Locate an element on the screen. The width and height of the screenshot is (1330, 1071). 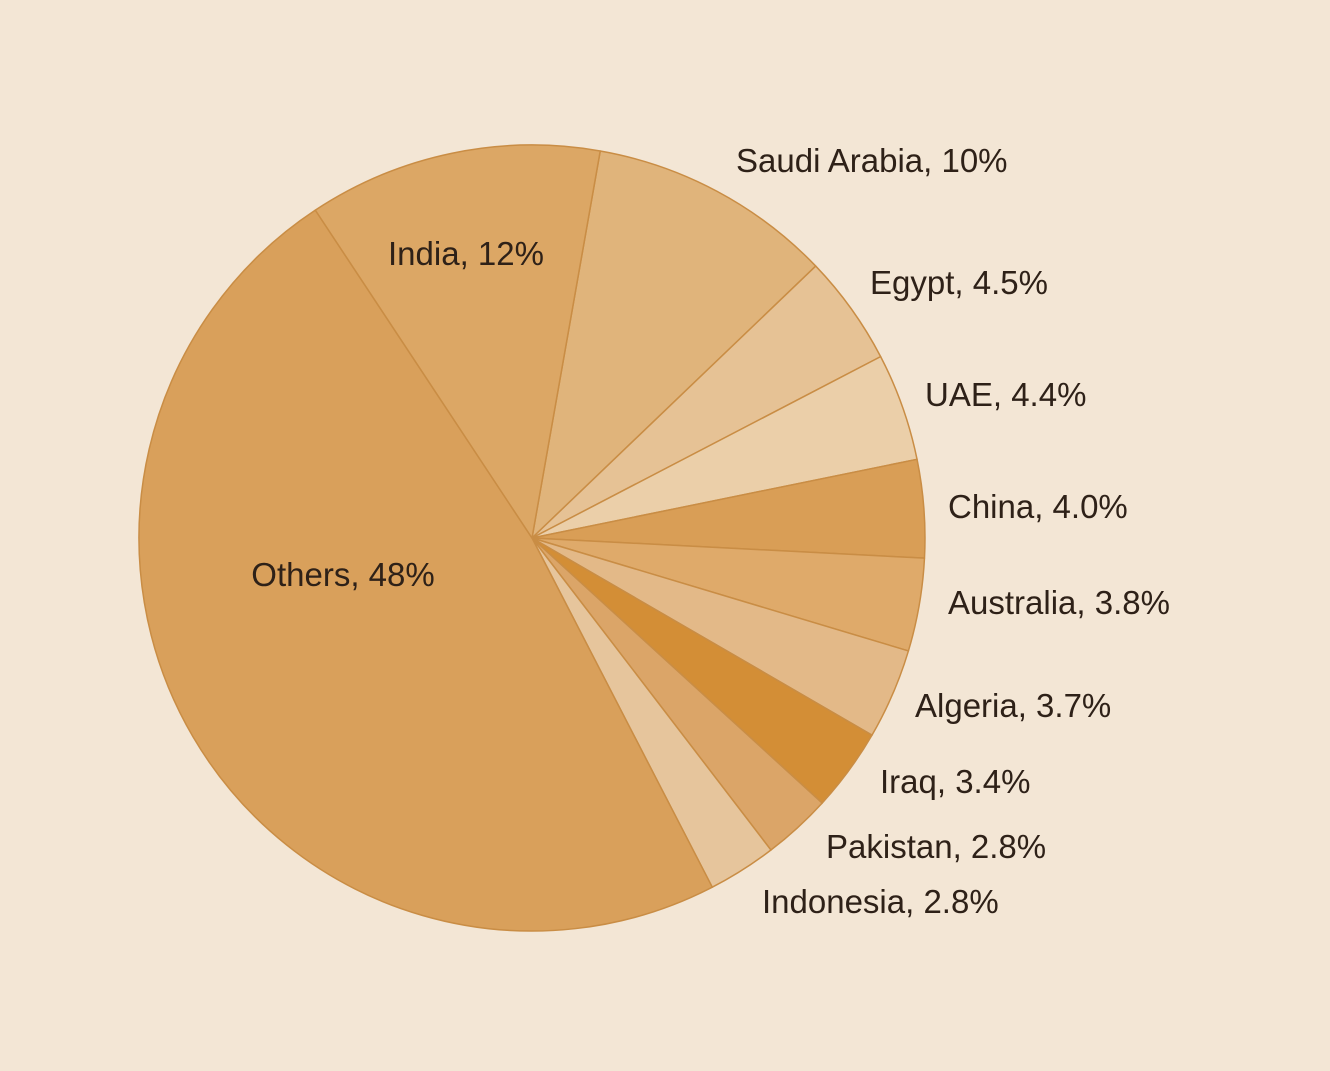
slice-label-indonesia: Indonesia, 2.8% is located at coordinates (880, 901).